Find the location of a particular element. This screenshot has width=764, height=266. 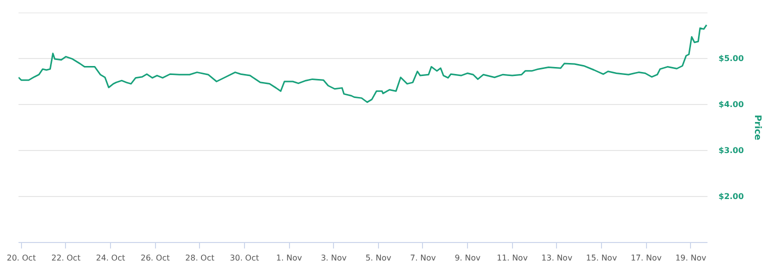

x-tick-label: 19. Nov is located at coordinates (690, 258).